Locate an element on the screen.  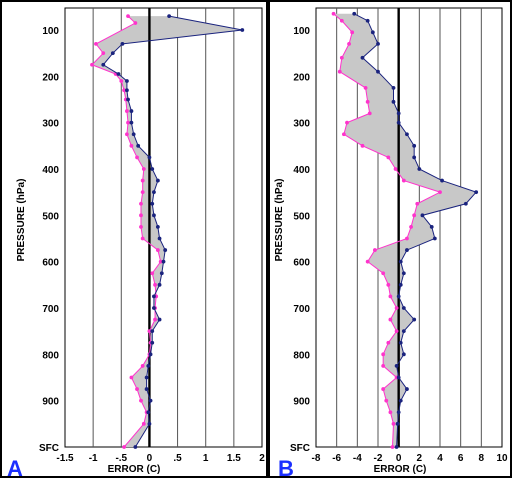
chart-a-x-tick-label: 0 is located at coordinates (150, 458).